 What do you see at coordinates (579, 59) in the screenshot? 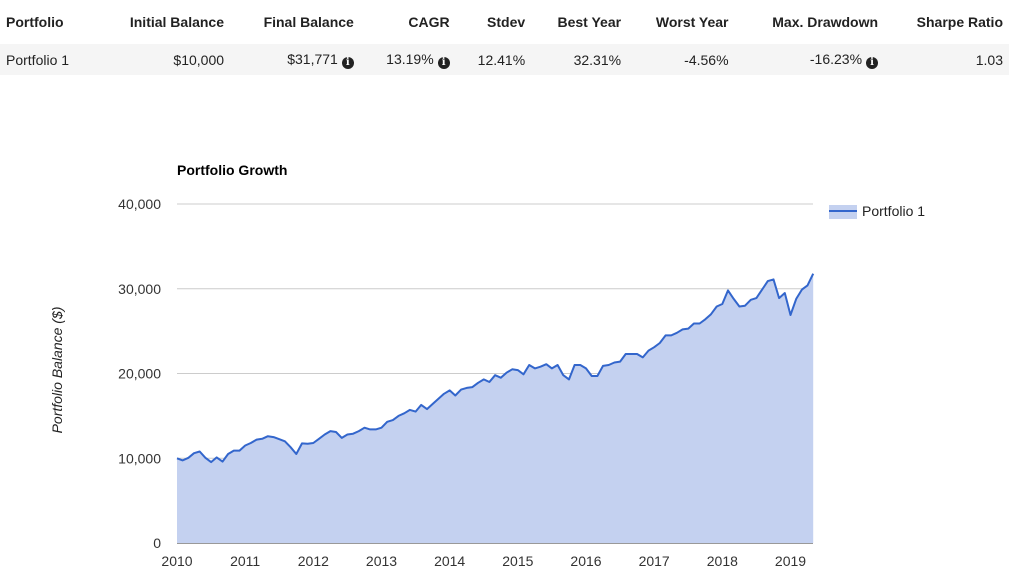
I see `cell-best-year: 32.31%` at bounding box center [579, 59].